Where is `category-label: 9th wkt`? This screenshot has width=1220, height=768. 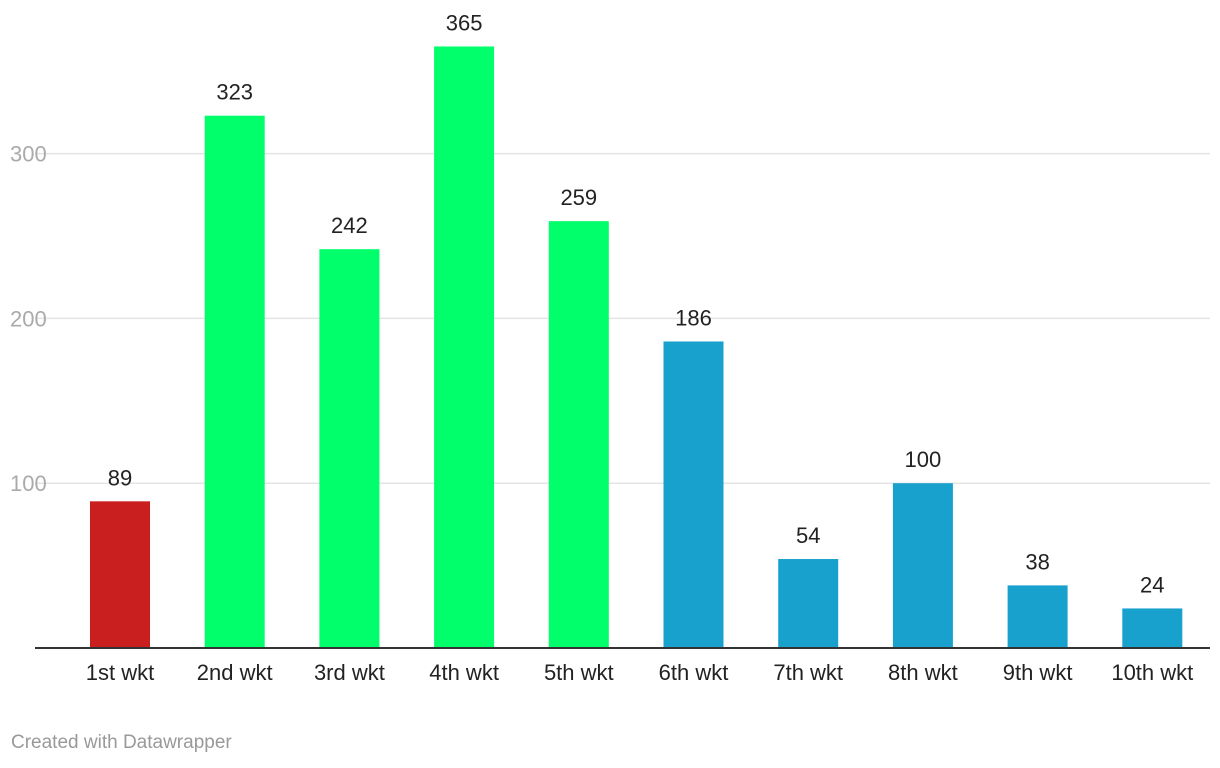
category-label: 9th wkt is located at coordinates (1038, 672).